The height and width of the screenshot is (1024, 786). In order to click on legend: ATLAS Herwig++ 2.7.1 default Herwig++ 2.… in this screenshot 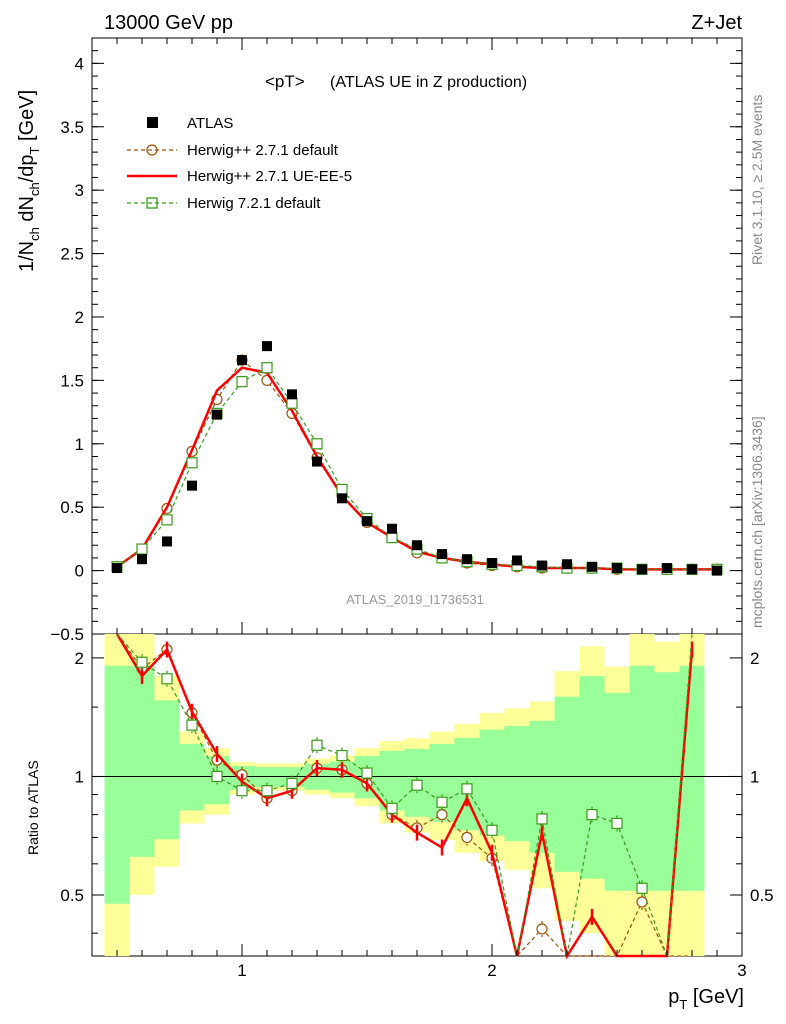, I will do `click(239, 163)`.